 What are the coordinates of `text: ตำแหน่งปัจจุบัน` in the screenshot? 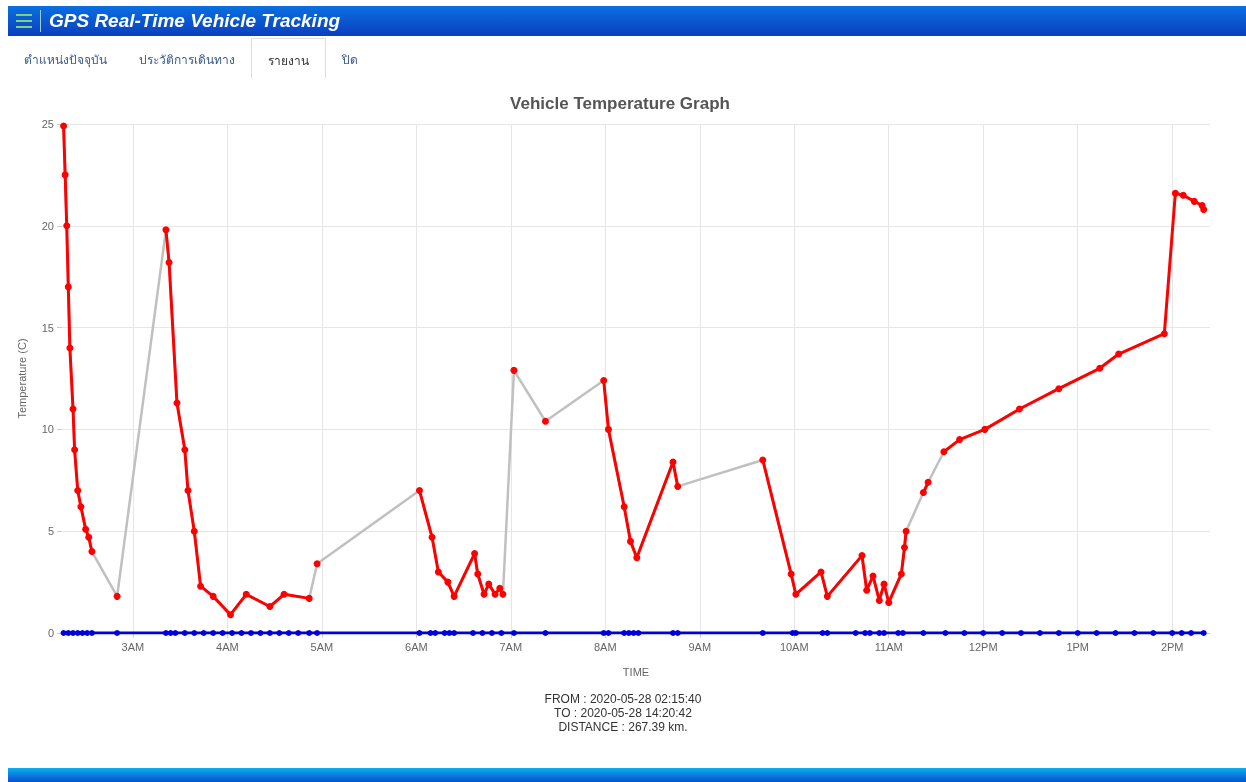 It's located at (65, 61).